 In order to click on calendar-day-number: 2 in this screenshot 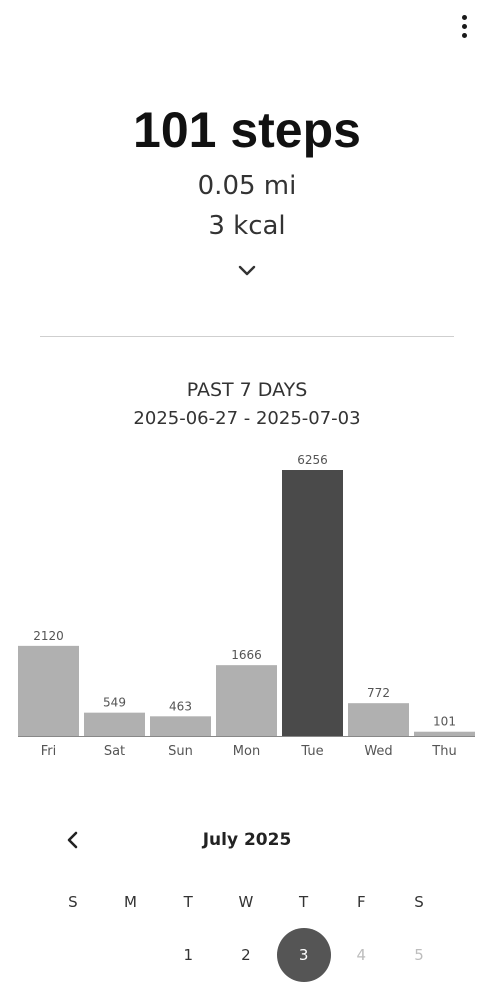, I will do `click(246, 955)`.